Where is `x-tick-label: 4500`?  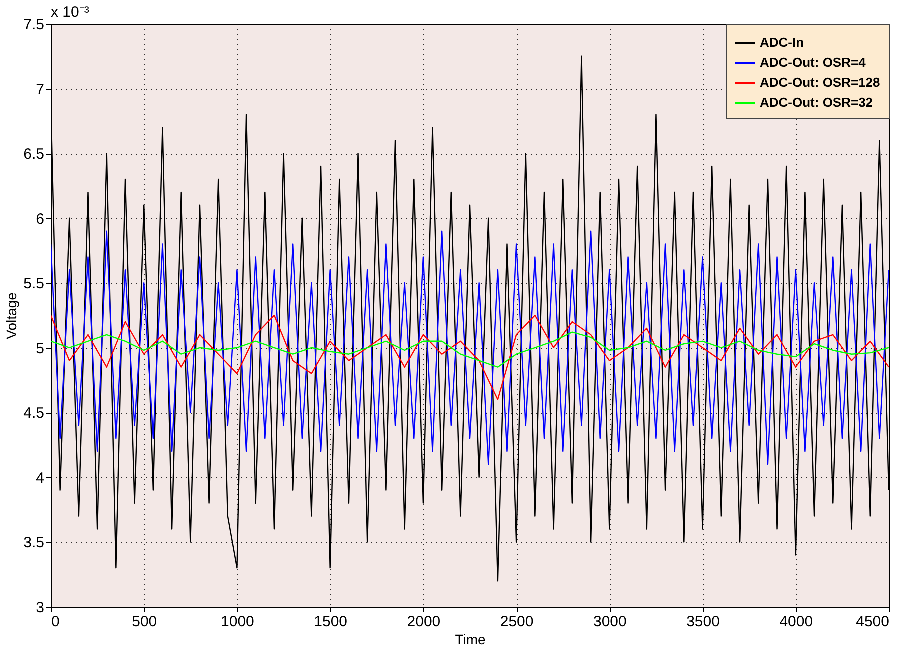 x-tick-label: 4500 is located at coordinates (873, 622).